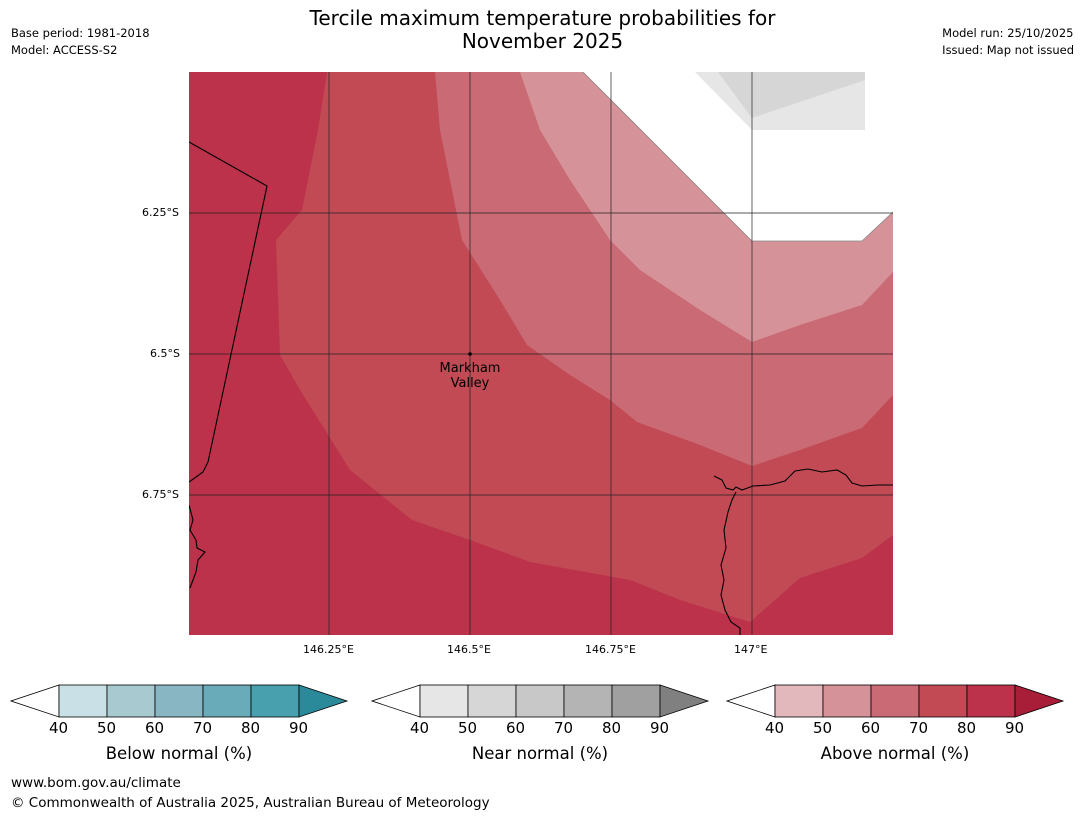 The image size is (1085, 816). I want to click on base-period-text: Base period: 1981-2018, so click(80, 33).